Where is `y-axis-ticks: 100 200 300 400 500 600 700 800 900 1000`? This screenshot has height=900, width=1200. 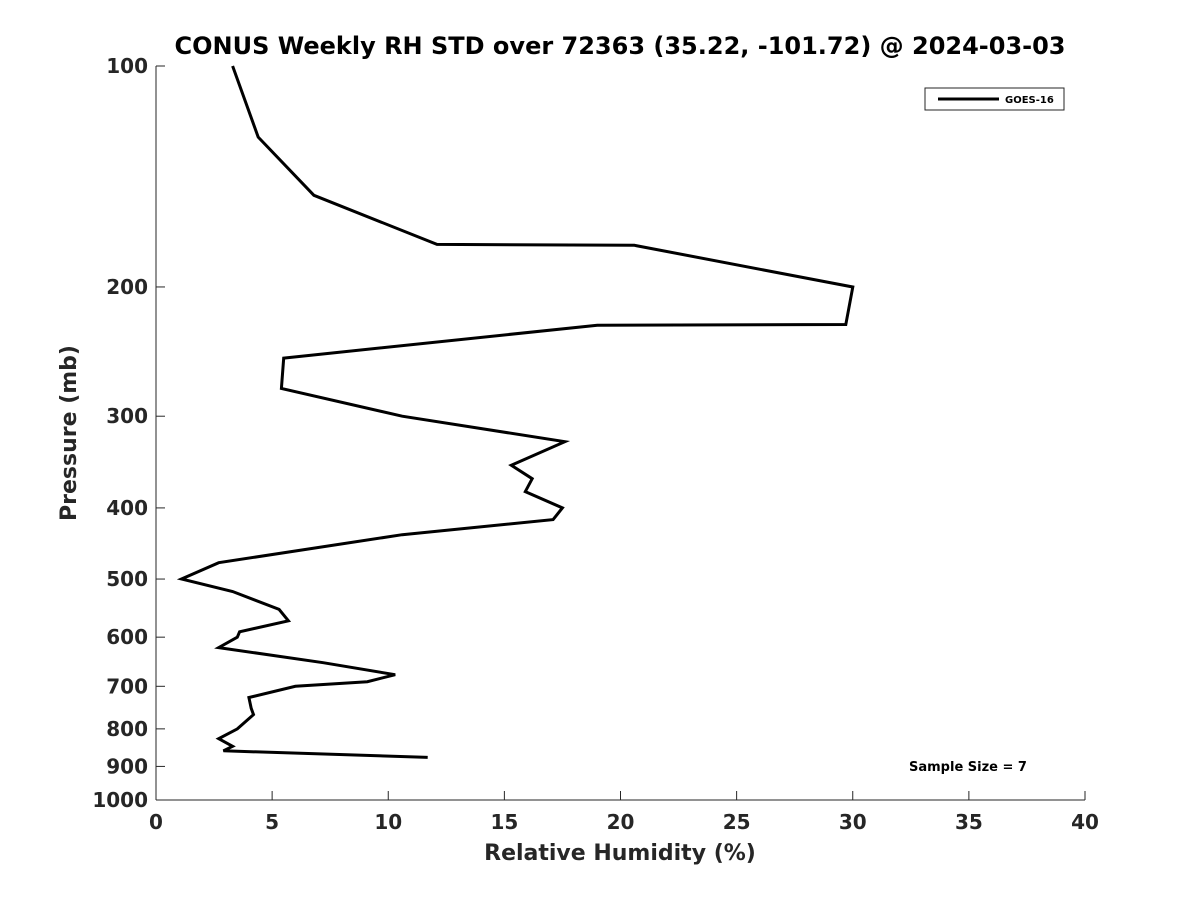 y-axis-ticks: 100 200 300 400 500 600 700 800 900 1000 is located at coordinates (128, 433).